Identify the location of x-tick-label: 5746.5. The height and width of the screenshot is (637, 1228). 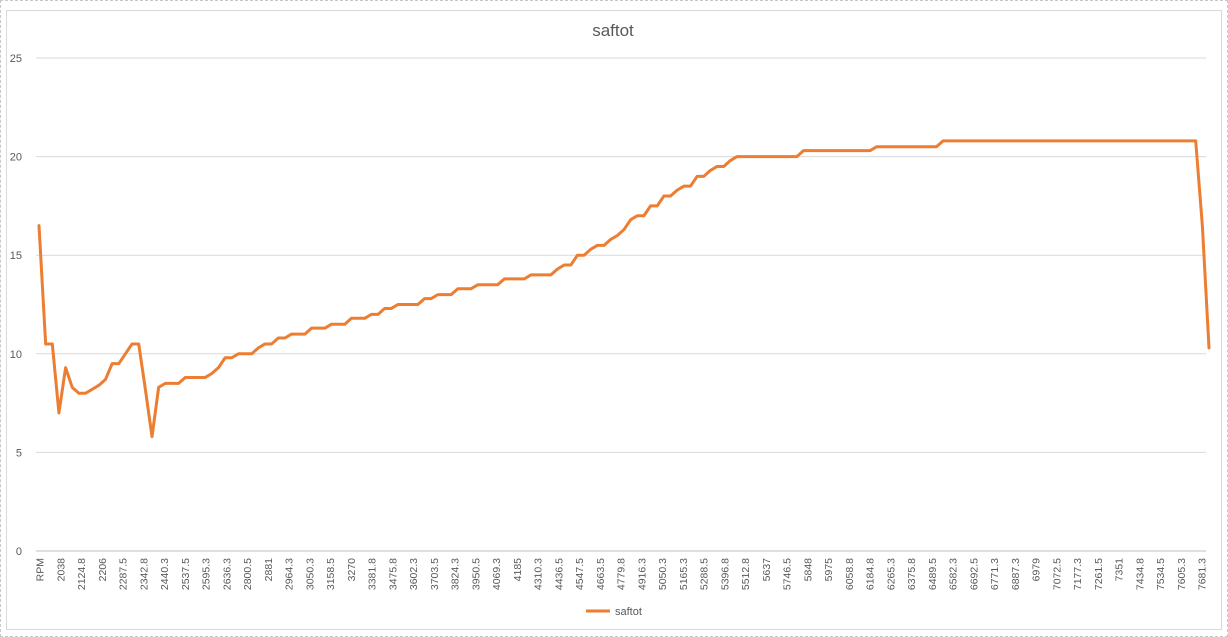
(788, 574).